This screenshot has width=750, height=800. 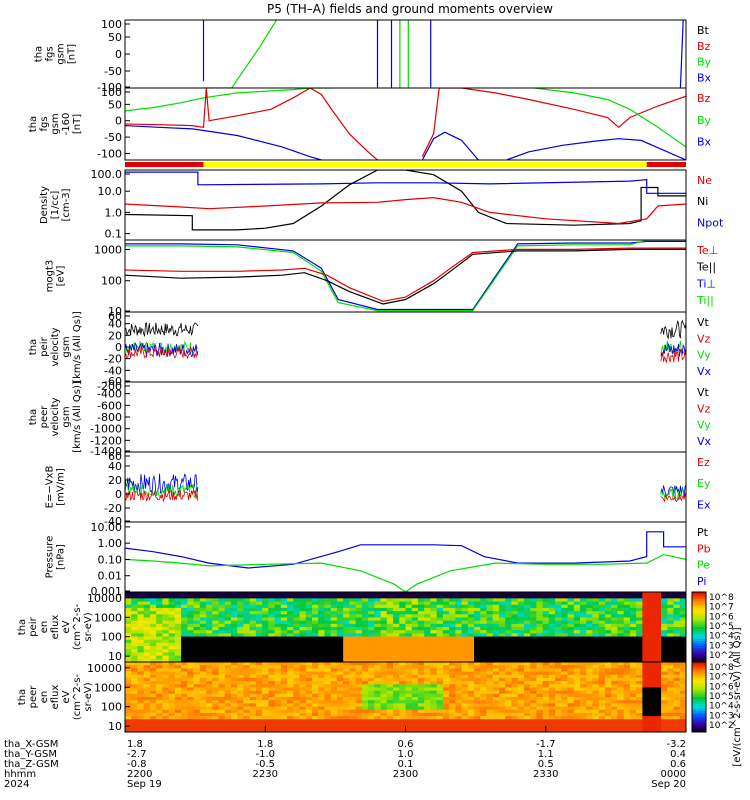 I want to click on legend-entry: Vx, so click(x=704, y=371).